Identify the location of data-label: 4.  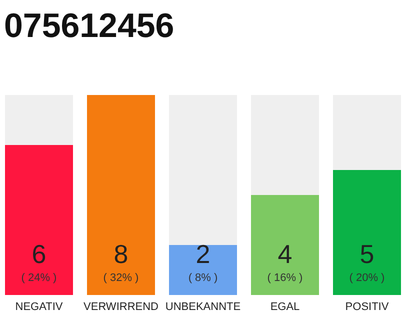
(285, 254).